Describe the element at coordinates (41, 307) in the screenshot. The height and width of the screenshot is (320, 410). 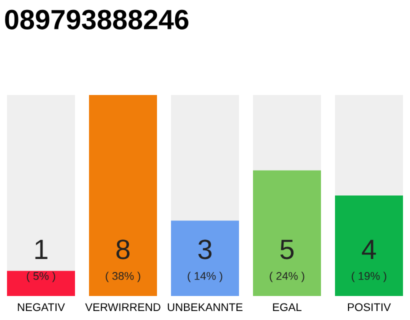
I see `x-tick-label: NEGATIV` at that location.